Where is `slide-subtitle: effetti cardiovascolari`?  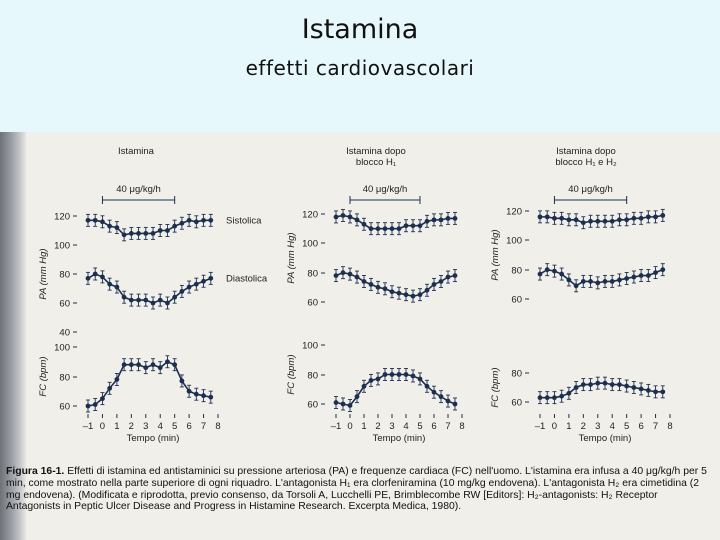
slide-subtitle: effetti cardiovascolari is located at coordinates (360, 68).